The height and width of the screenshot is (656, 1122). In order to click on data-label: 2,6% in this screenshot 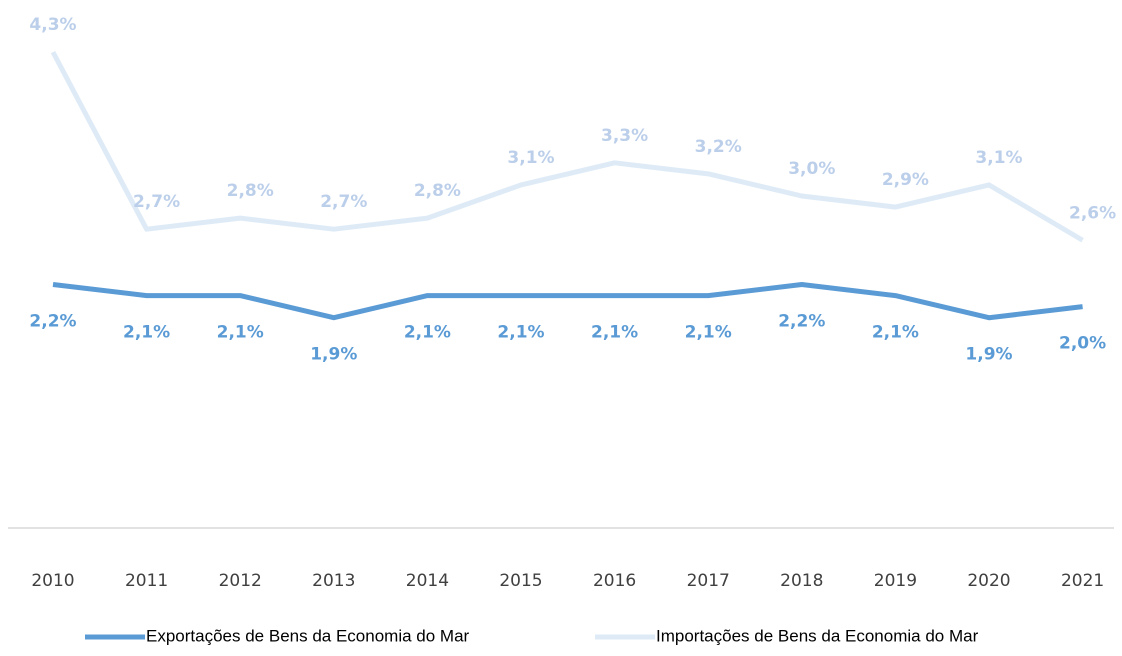, I will do `click(1092, 213)`.